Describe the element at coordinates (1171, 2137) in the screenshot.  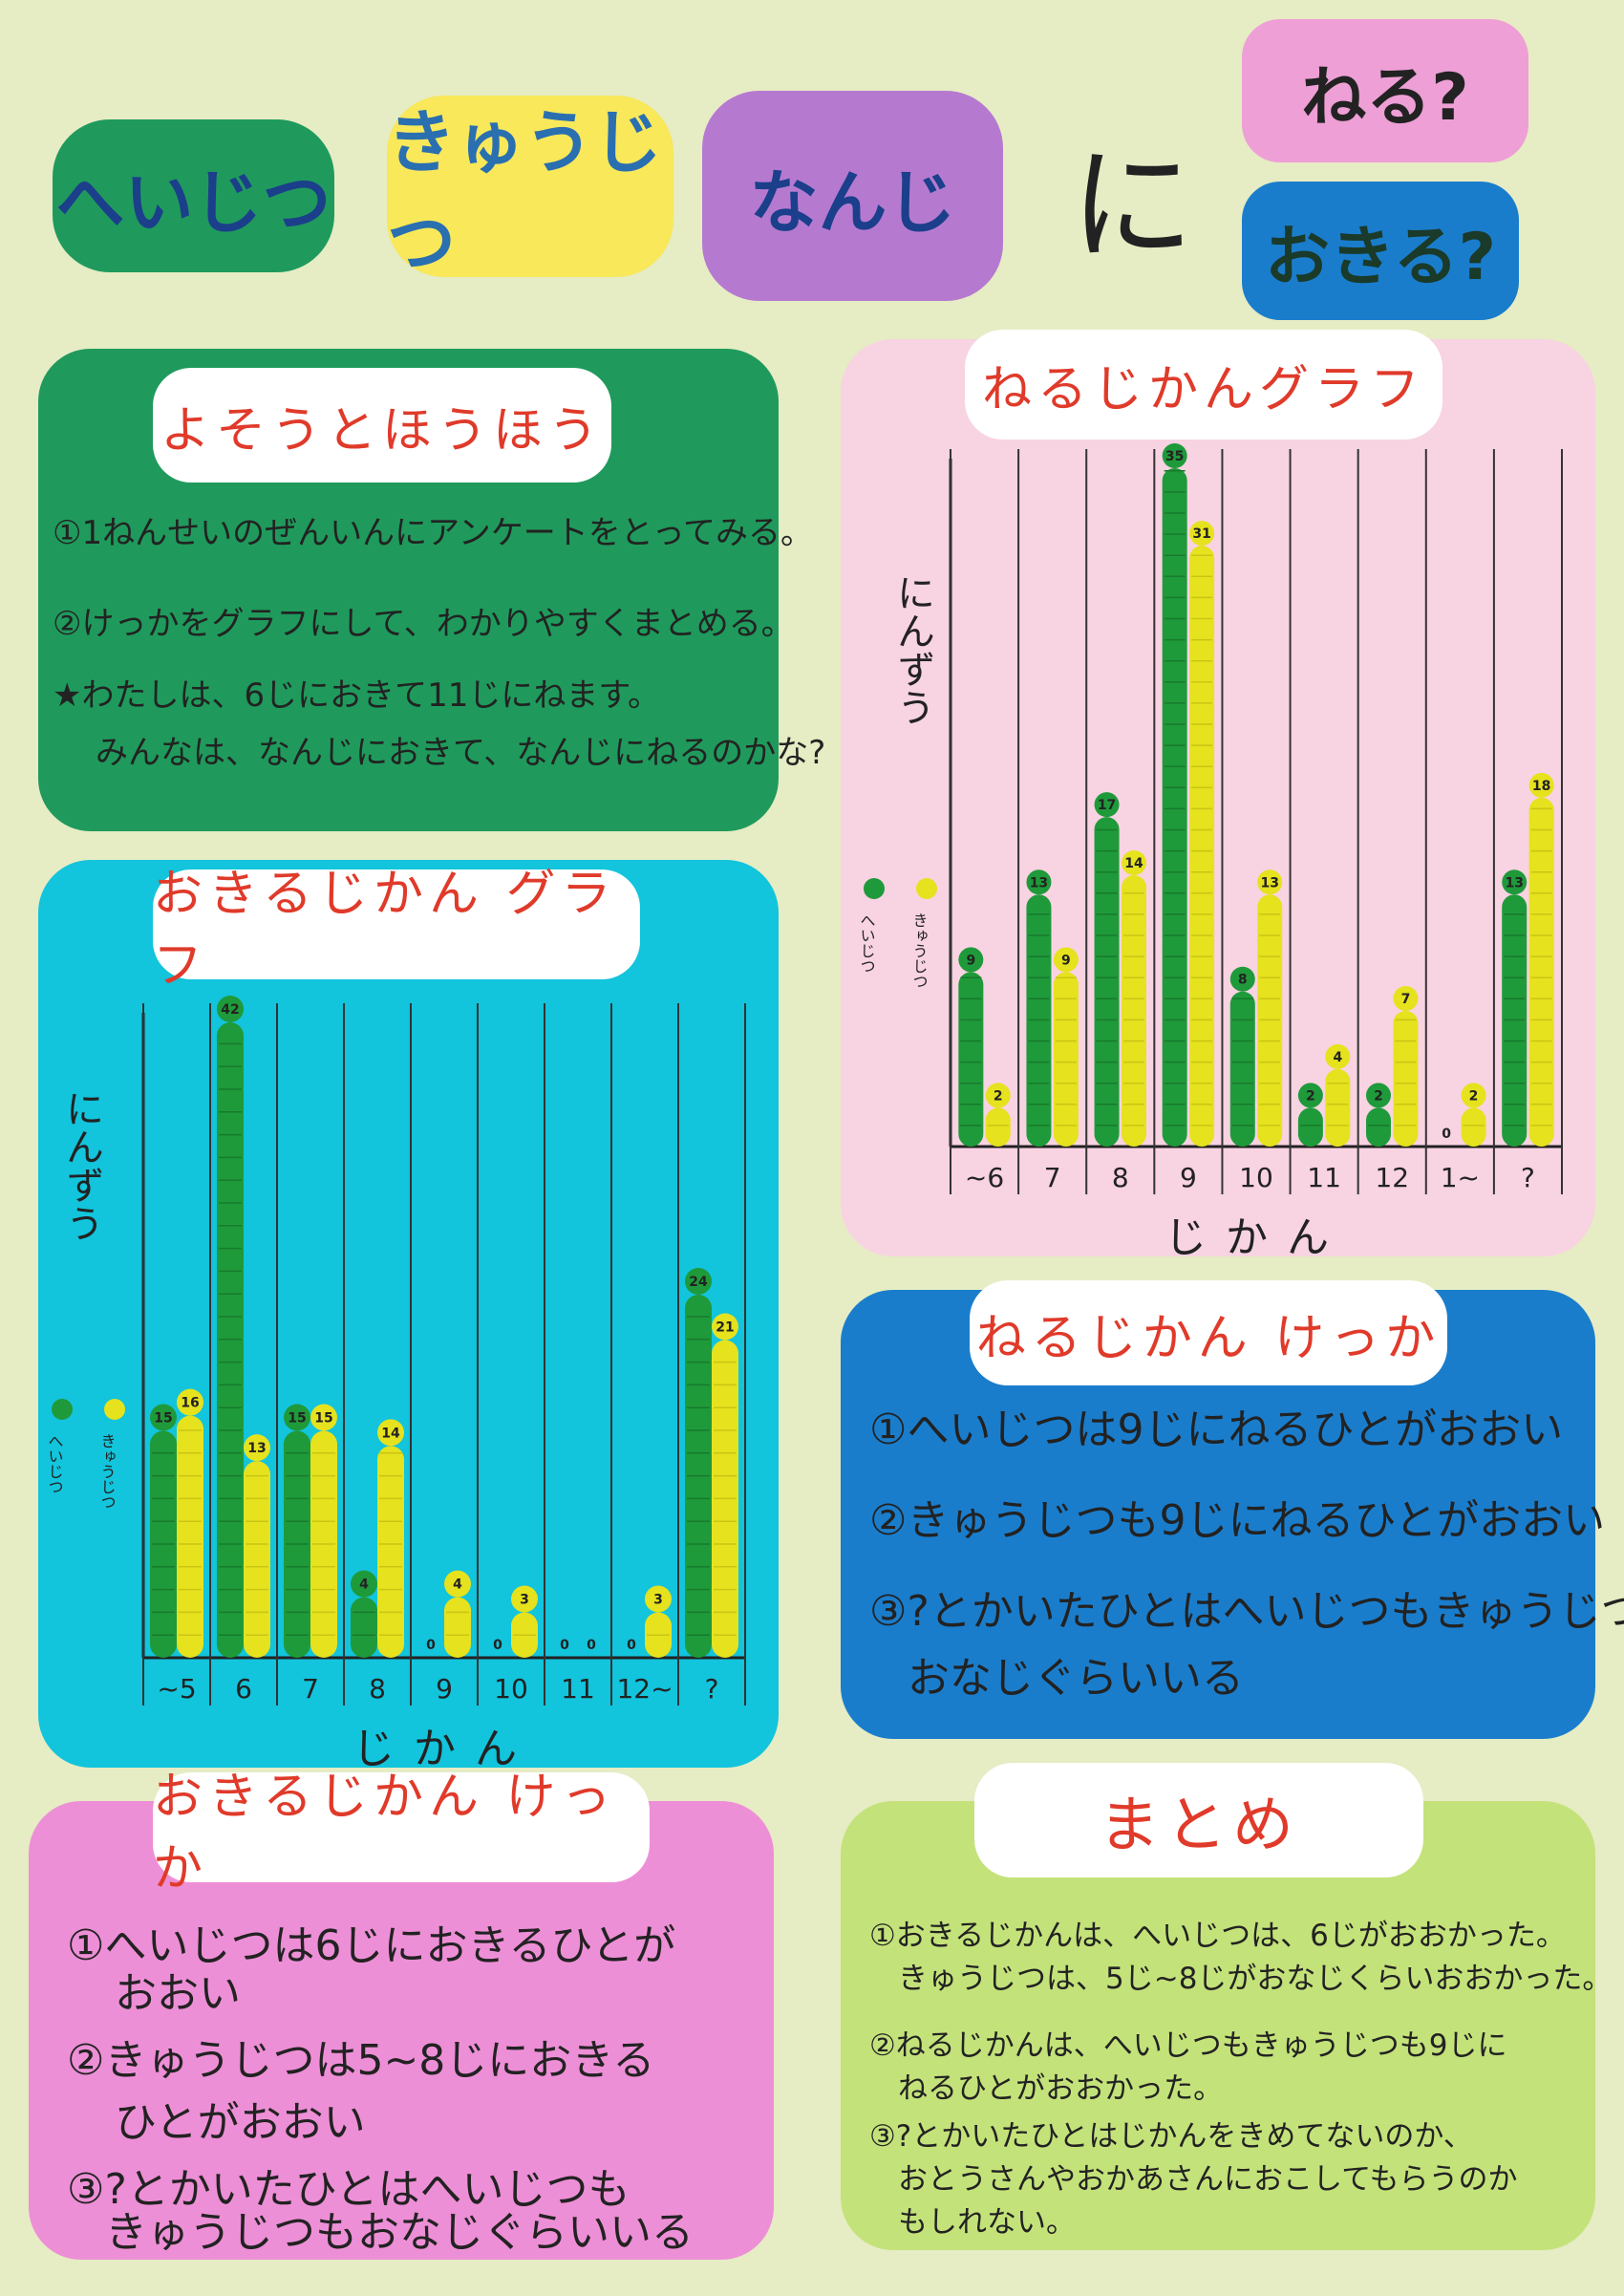
I see `matome-line-5: ③?とかいたひとはじかんをきめてないのか、` at that location.